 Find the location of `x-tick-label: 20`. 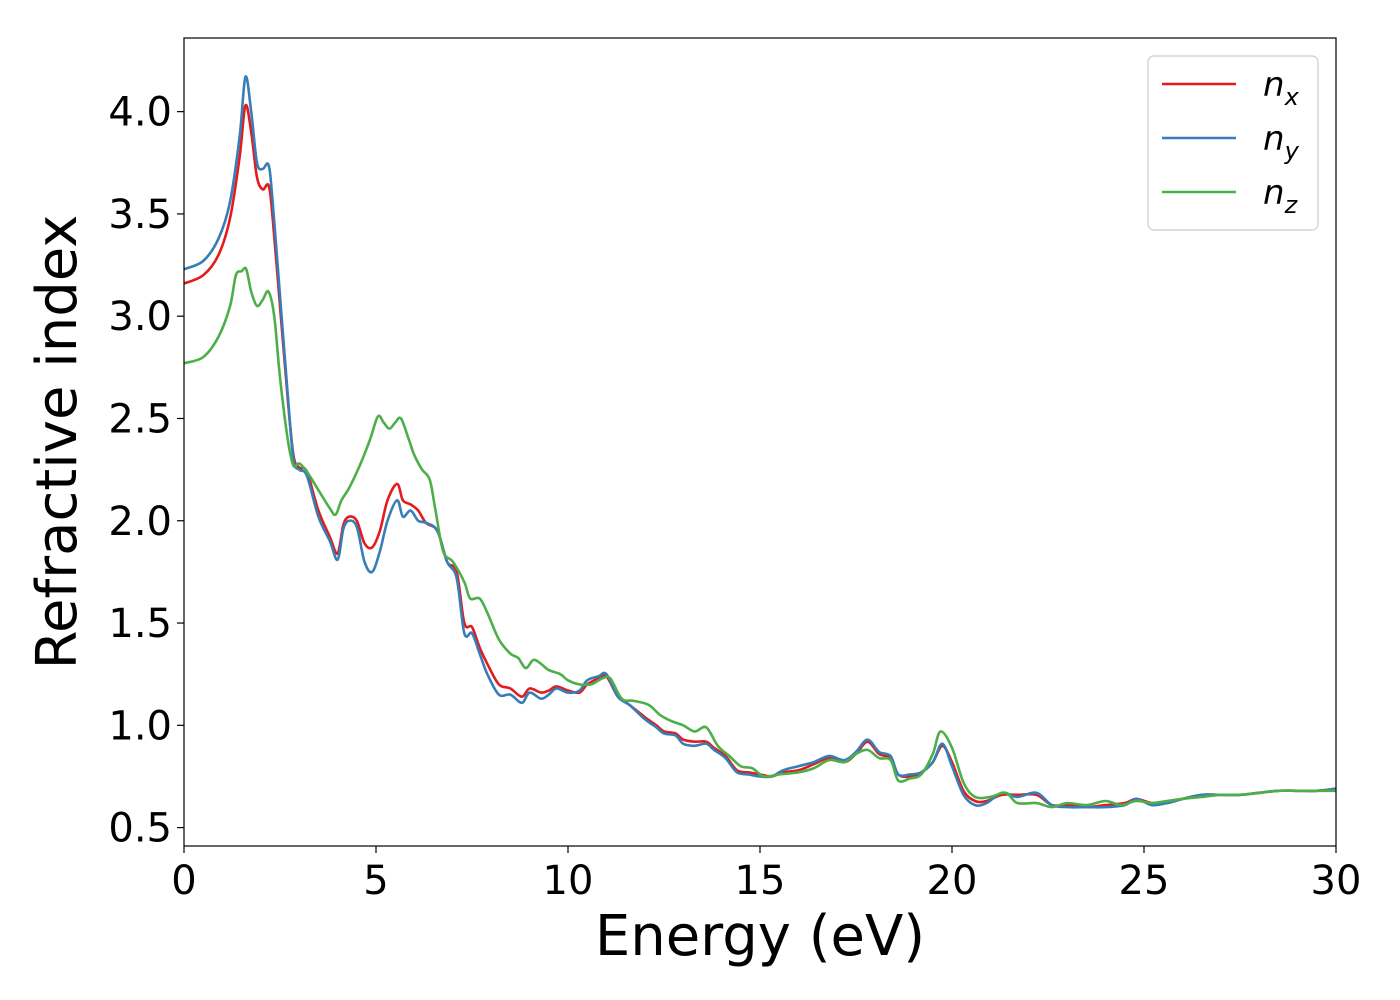

x-tick-label: 20 is located at coordinates (952, 881).